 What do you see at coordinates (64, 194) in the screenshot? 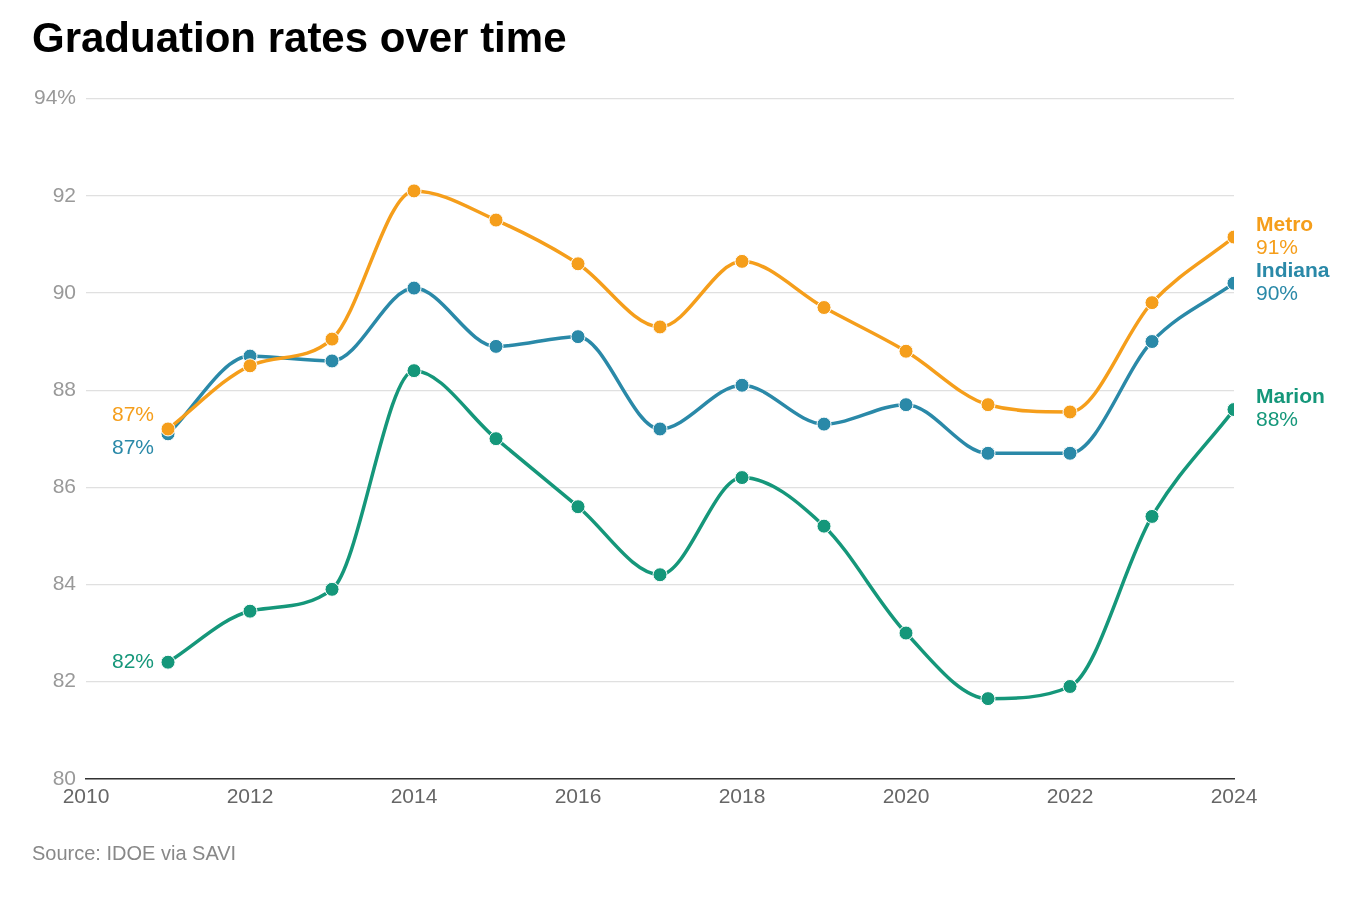
I see `y-tick-label: 92` at bounding box center [64, 194].